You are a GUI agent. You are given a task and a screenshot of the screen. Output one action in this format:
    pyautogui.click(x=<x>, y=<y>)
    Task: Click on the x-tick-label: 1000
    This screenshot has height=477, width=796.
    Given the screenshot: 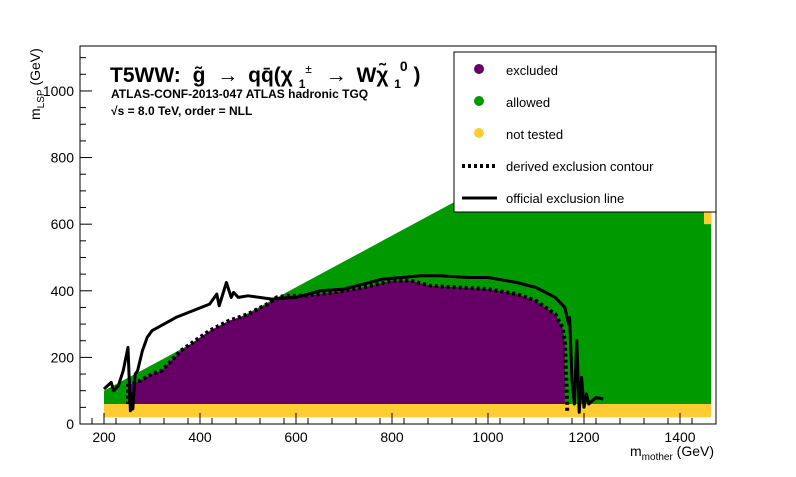 What is the action you would take?
    pyautogui.click(x=487, y=437)
    